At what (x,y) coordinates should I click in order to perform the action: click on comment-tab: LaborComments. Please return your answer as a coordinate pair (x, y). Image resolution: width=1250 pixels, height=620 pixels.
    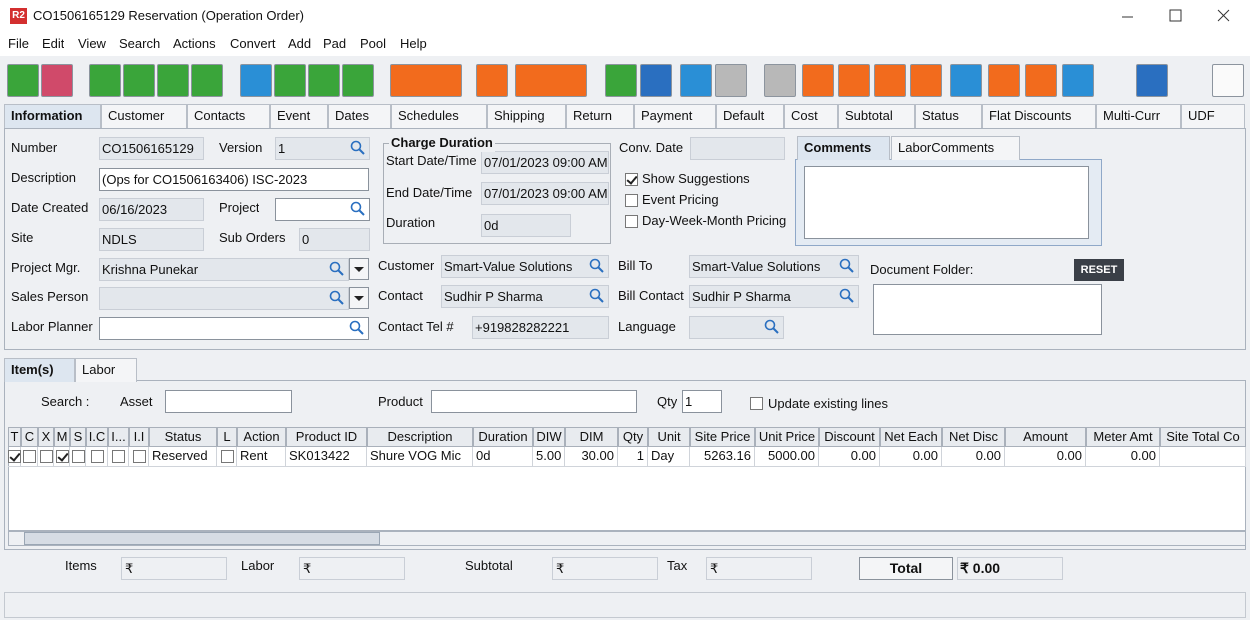
    Looking at the image, I should click on (955, 148).